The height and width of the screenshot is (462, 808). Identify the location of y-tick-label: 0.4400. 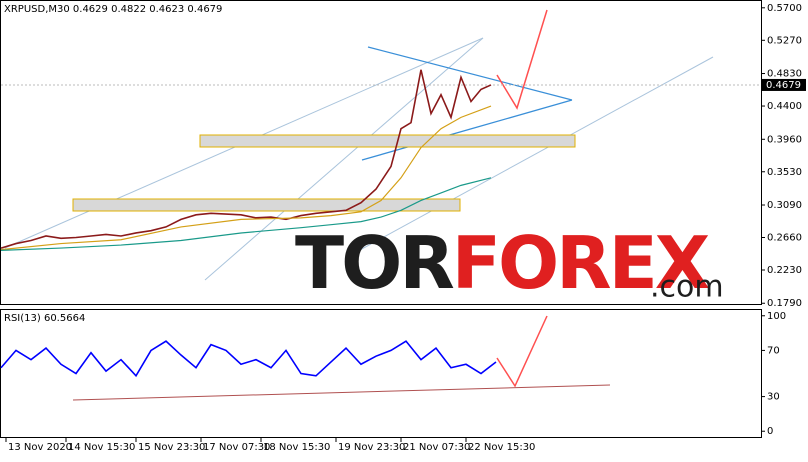
(784, 106).